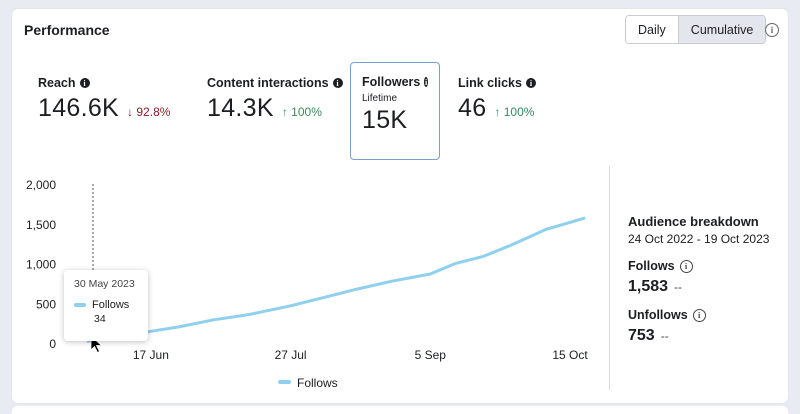  I want to click on metric-value: 15K, so click(385, 120).